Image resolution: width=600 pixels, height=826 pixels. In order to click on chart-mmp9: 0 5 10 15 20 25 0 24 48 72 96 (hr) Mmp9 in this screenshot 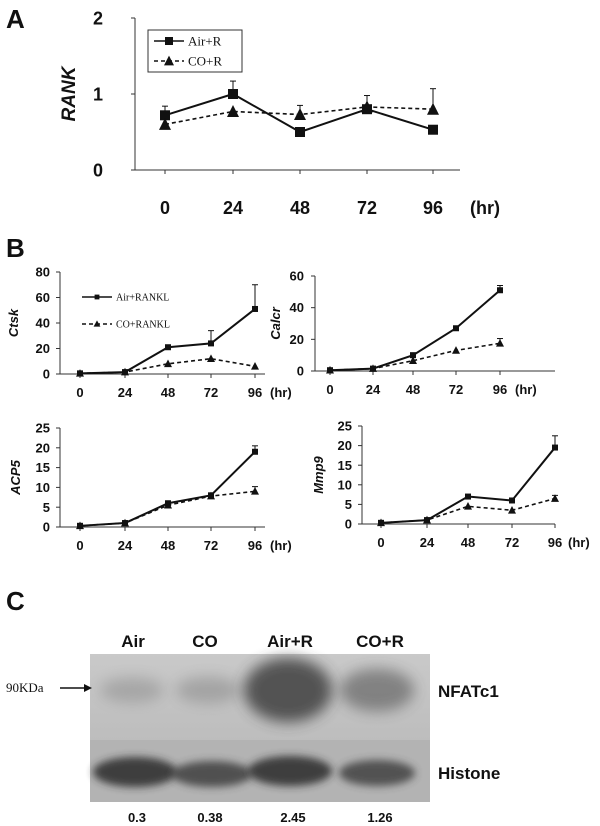, I will do `click(450, 484)`.